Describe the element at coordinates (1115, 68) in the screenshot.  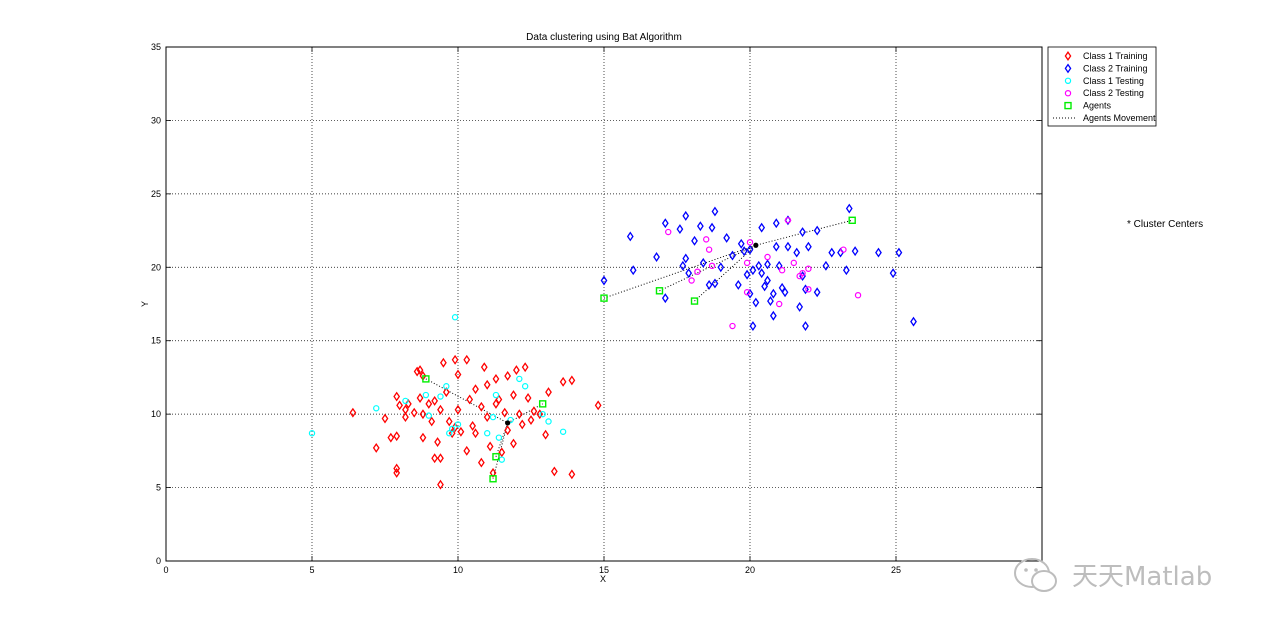
I see `legend-label-class-2-training: Class 2 Training` at that location.